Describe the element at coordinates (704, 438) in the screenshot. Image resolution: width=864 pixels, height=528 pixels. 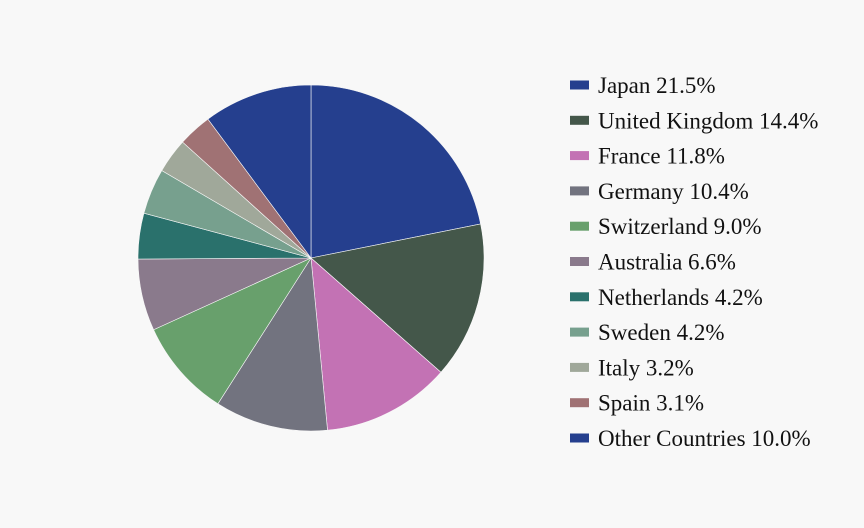
I see `legend-label-other-countries: Other Countries 10.0%` at that location.